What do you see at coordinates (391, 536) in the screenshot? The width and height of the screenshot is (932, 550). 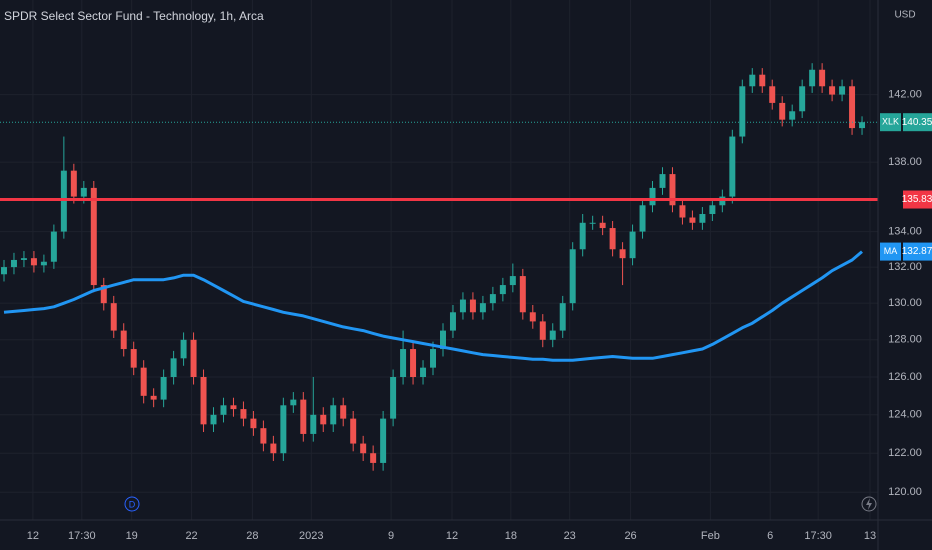 I see `x-tick-label: 9` at bounding box center [391, 536].